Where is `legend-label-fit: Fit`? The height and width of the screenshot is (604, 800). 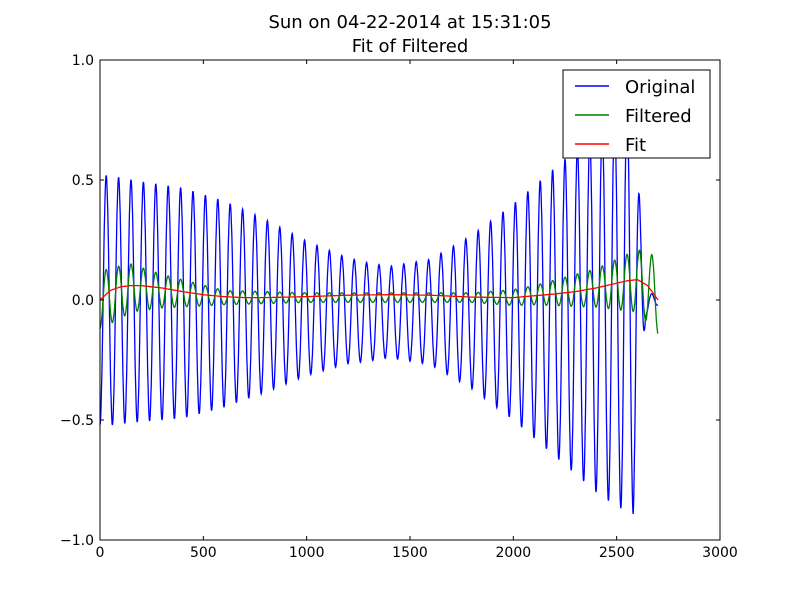 legend-label-fit: Fit is located at coordinates (635, 145).